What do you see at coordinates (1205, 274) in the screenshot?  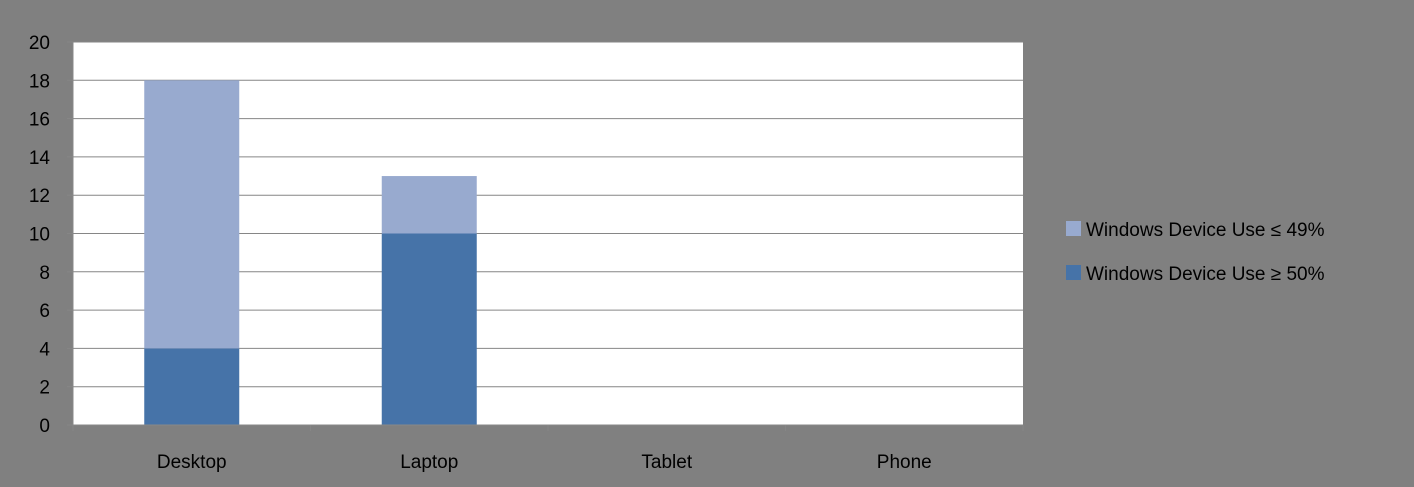 I see `legend-label: Windows Device Use ≥ 50%` at bounding box center [1205, 274].